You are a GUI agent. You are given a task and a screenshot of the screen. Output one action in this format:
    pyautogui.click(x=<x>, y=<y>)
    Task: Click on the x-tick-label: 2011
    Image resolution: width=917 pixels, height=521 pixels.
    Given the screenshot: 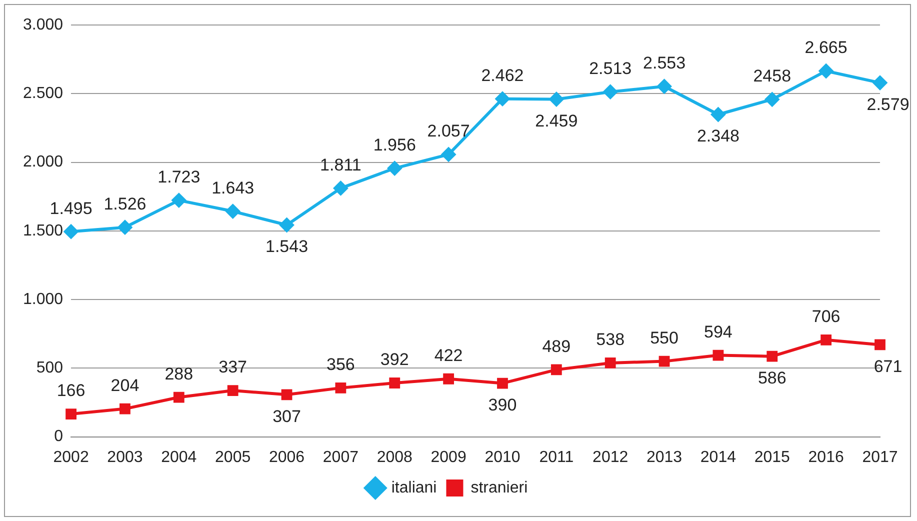 What is the action you would take?
    pyautogui.click(x=556, y=457)
    